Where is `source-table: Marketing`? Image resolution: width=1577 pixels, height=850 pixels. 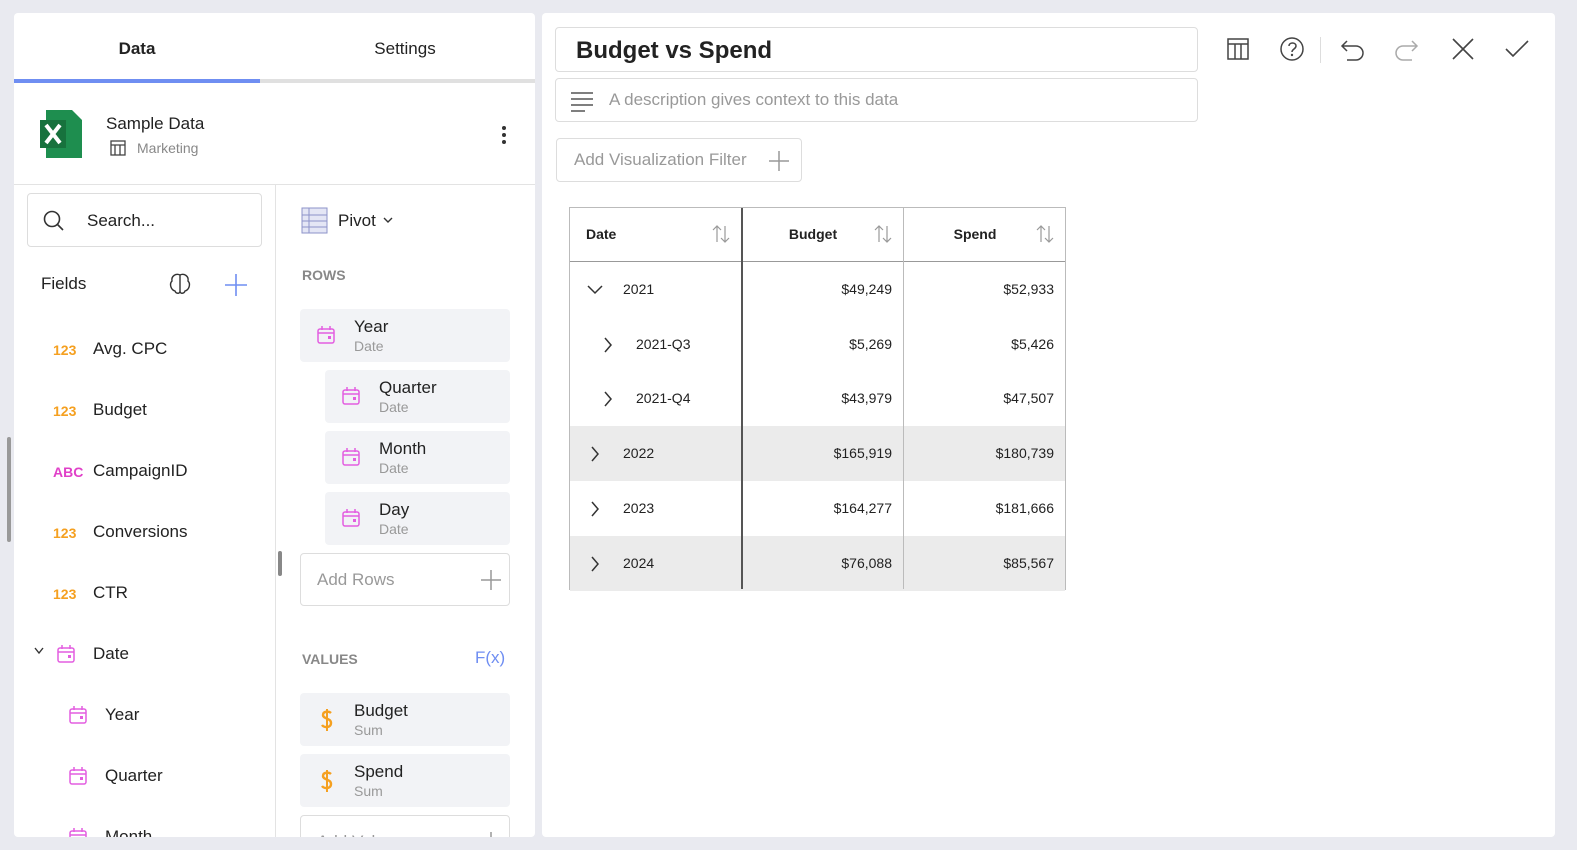
source-table: Marketing is located at coordinates (168, 148).